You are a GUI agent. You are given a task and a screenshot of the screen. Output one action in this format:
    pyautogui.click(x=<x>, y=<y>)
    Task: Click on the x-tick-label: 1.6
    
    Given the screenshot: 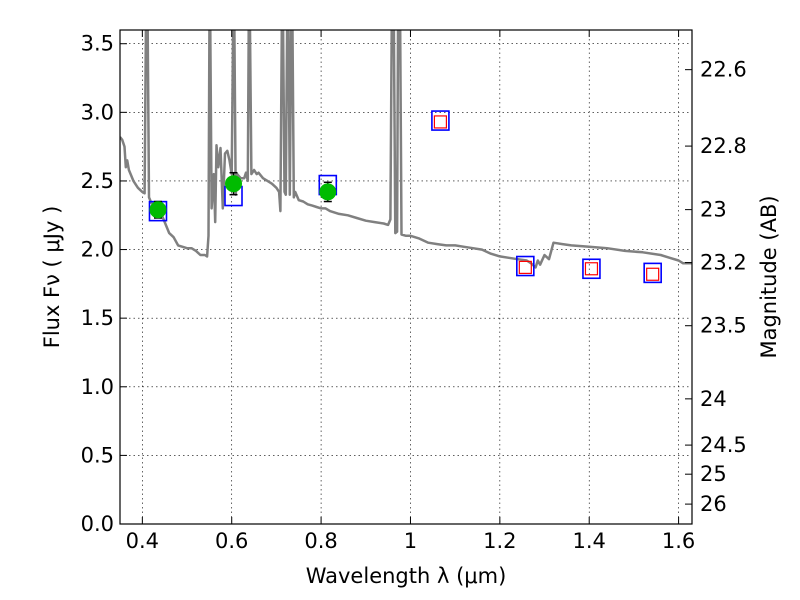 What is the action you would take?
    pyautogui.click(x=678, y=541)
    